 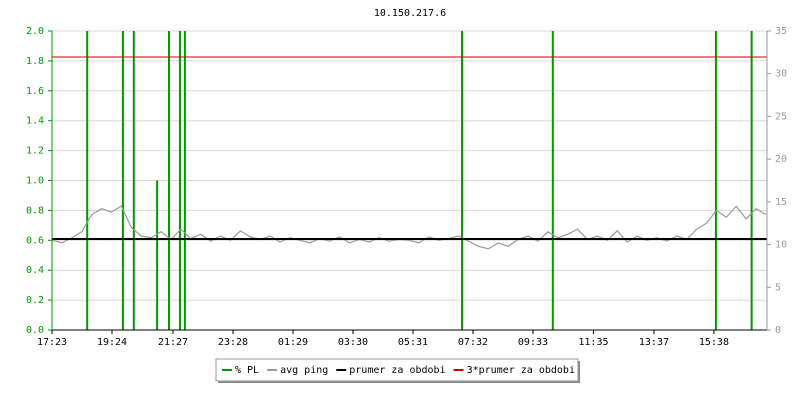 I want to click on y2-tick-label: 20, so click(x=781, y=159).